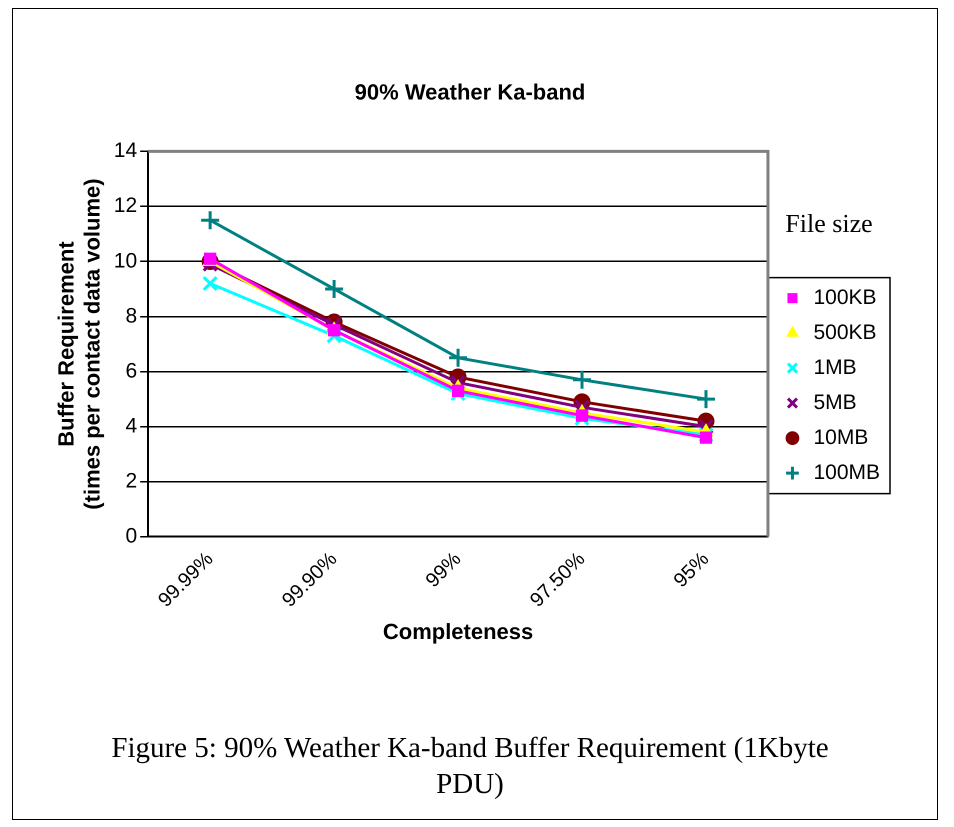 The height and width of the screenshot is (827, 954). What do you see at coordinates (829, 223) in the screenshot?
I see `legend-title: File size` at bounding box center [829, 223].